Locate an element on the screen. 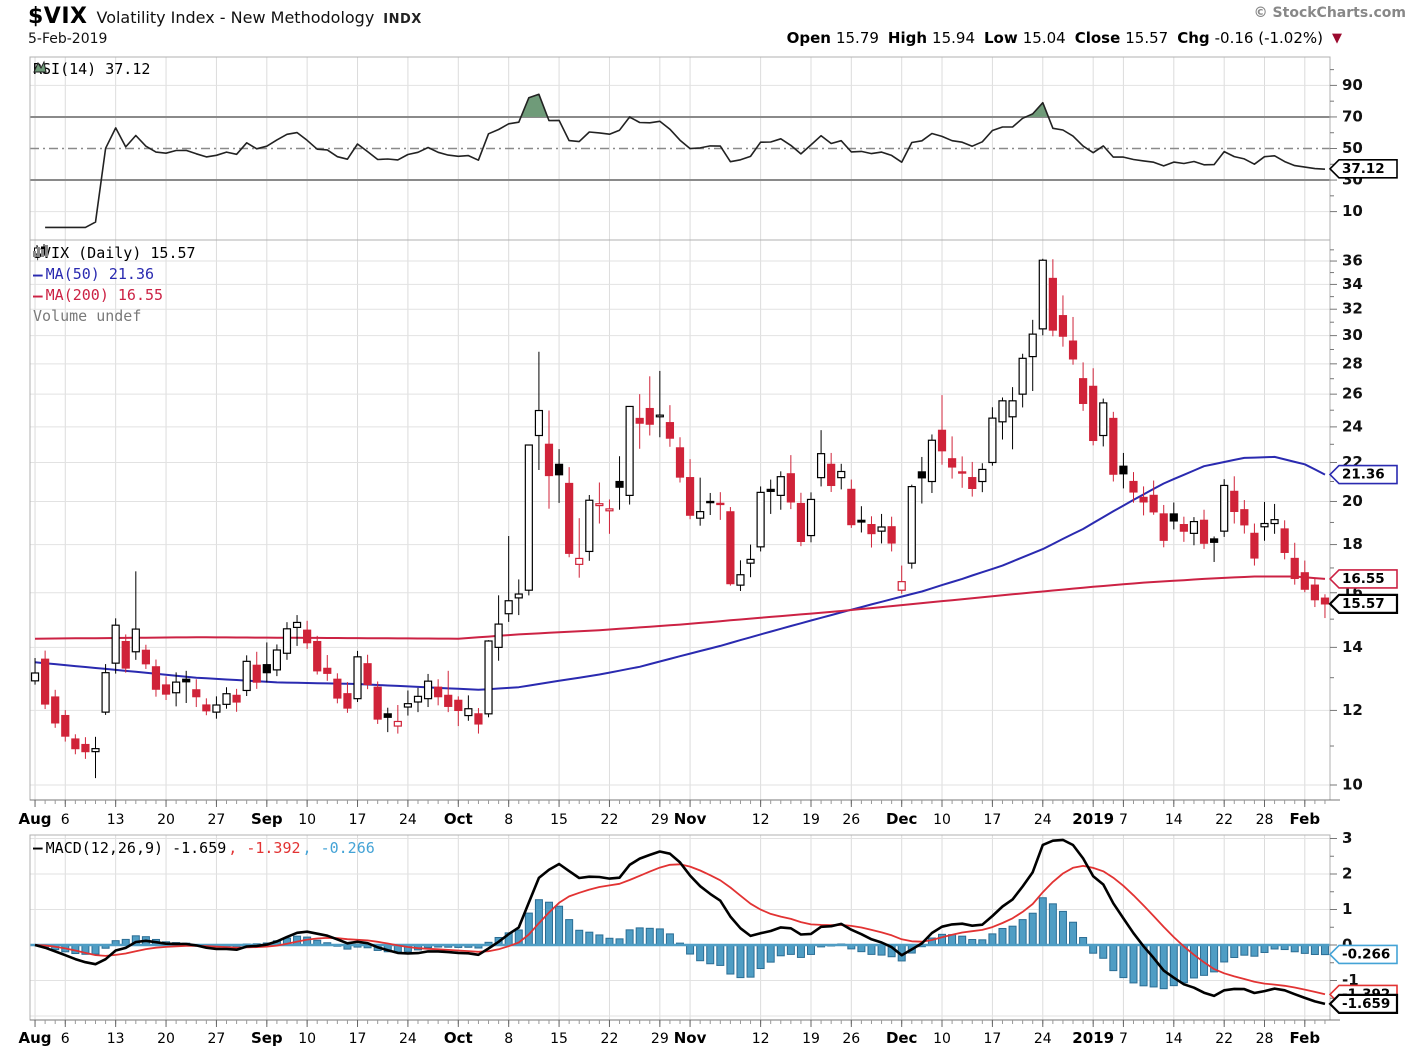  chg-value: -0.16 (-1.02%) is located at coordinates (1268, 38).